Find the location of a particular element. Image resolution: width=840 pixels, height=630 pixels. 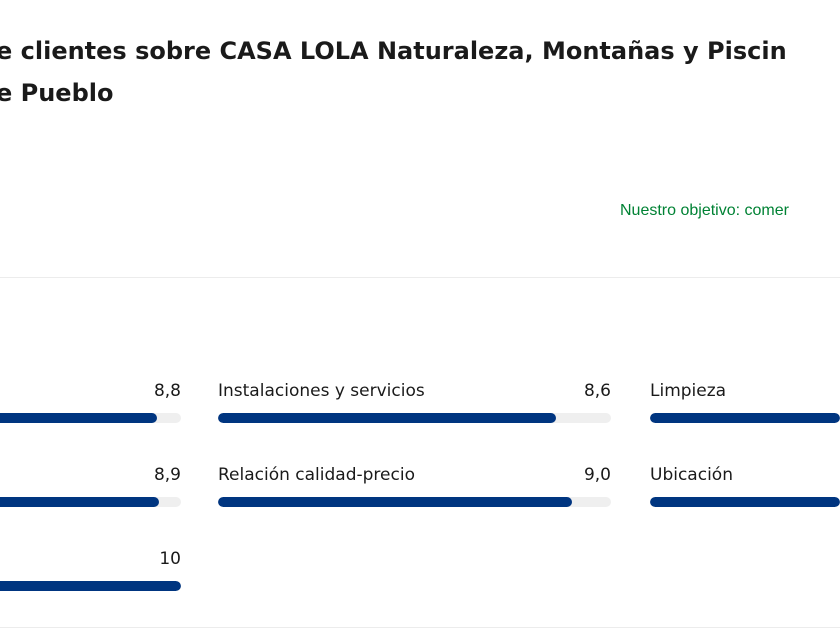

score-label: Ubicación is located at coordinates (691, 475).